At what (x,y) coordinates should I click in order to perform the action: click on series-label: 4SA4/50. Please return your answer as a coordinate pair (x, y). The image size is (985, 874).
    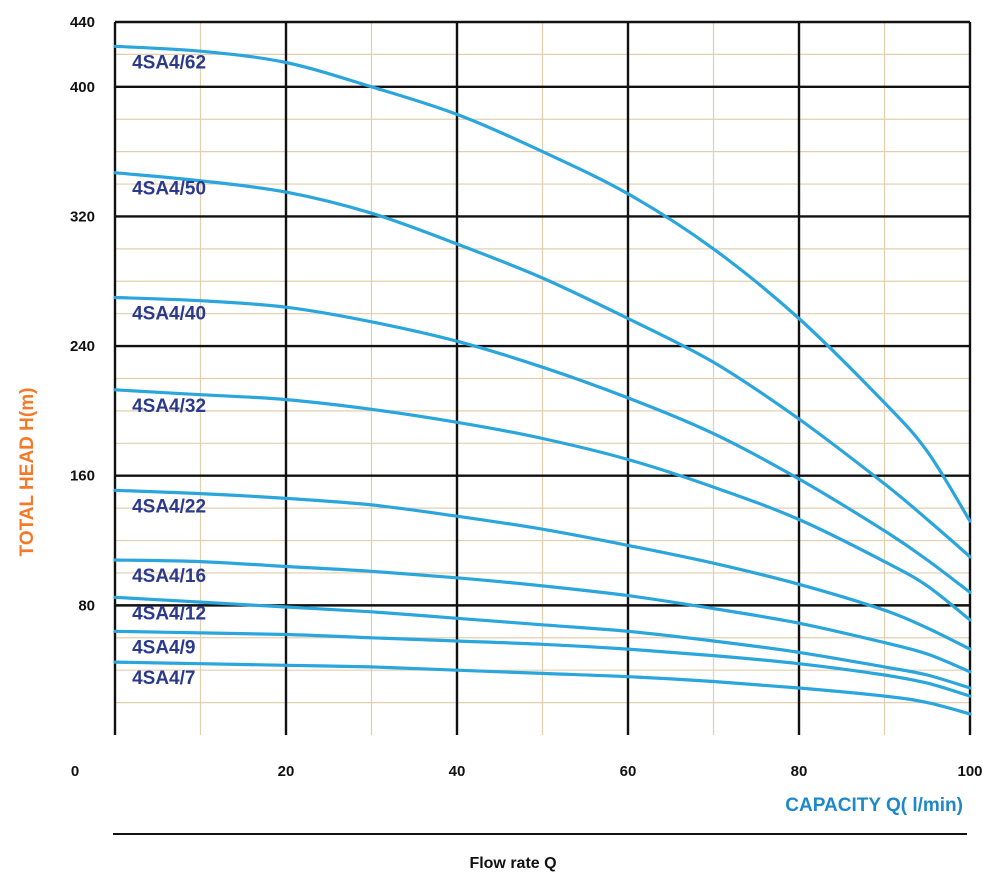
    Looking at the image, I should click on (169, 189).